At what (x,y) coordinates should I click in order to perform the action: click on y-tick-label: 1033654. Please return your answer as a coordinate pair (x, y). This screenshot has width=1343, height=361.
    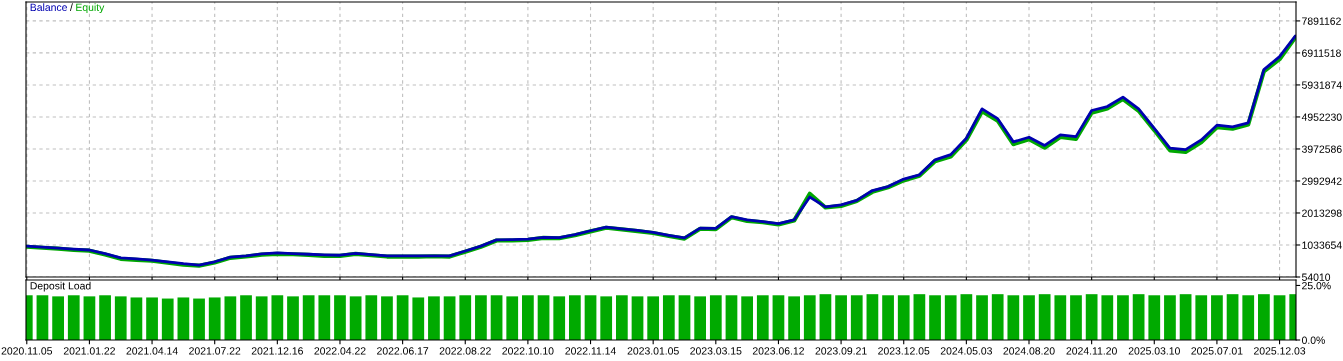
    Looking at the image, I should click on (1322, 245).